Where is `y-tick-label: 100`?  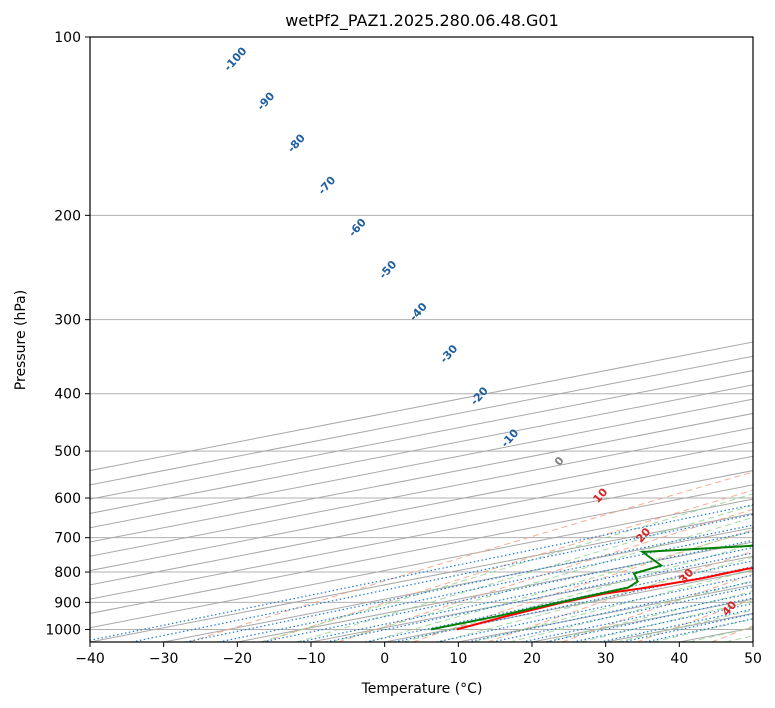
y-tick-label: 100 is located at coordinates (67, 38).